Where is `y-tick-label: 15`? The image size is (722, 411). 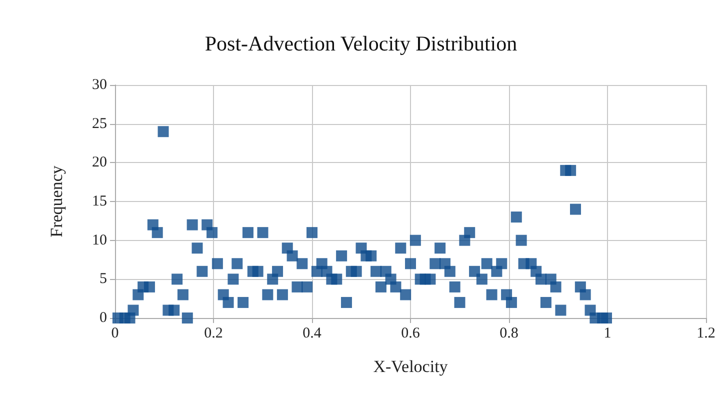 y-tick-label: 15 is located at coordinates (99, 202).